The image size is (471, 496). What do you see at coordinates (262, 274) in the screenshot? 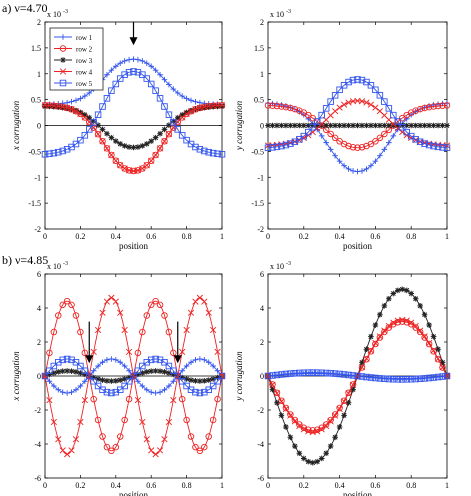
I see `y-tick-label: 6` at bounding box center [262, 274].